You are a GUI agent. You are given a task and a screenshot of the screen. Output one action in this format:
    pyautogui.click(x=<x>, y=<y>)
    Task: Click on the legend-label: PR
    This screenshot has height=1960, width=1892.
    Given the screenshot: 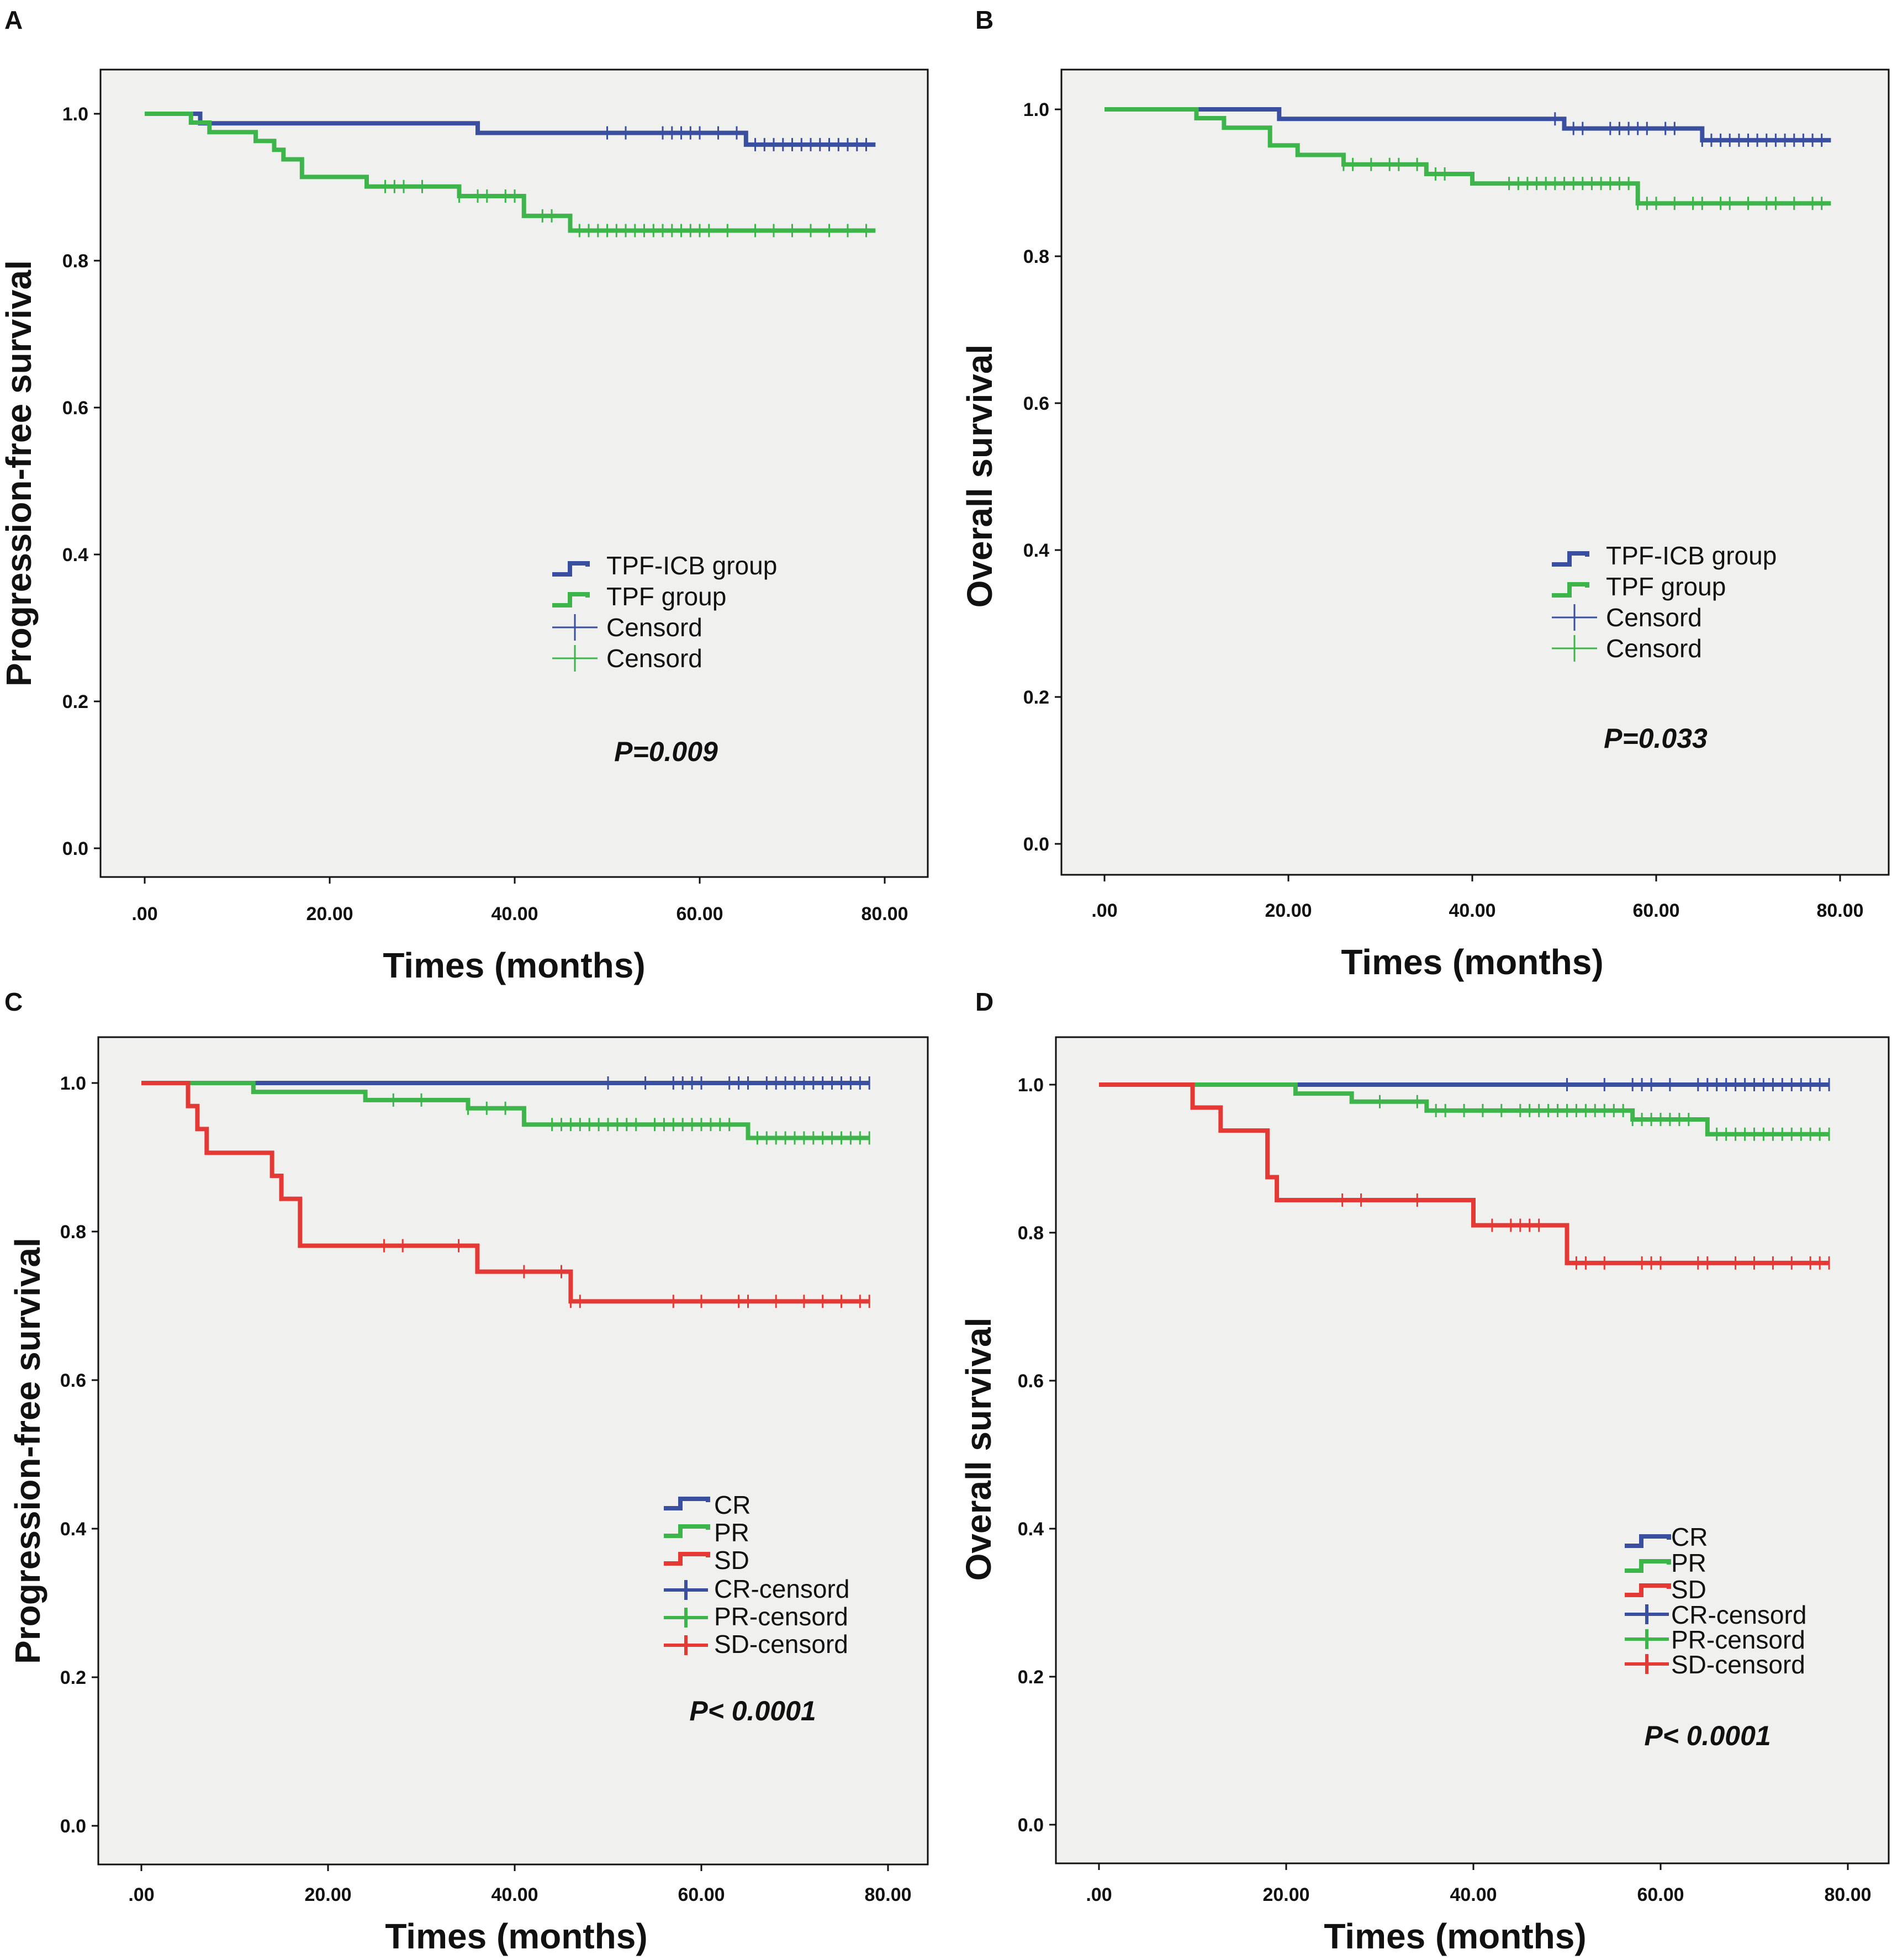 What is the action you would take?
    pyautogui.click(x=1688, y=1563)
    